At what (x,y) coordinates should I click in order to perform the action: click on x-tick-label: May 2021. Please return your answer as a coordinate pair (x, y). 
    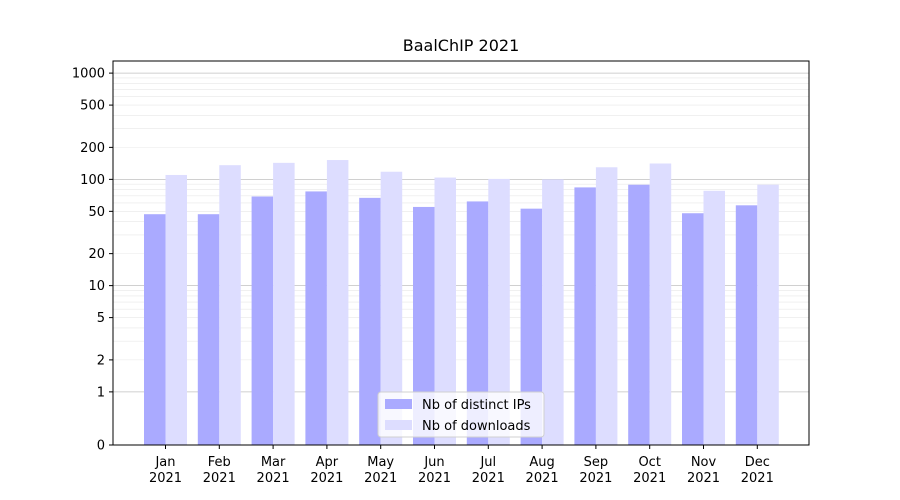
    Looking at the image, I should click on (380, 470).